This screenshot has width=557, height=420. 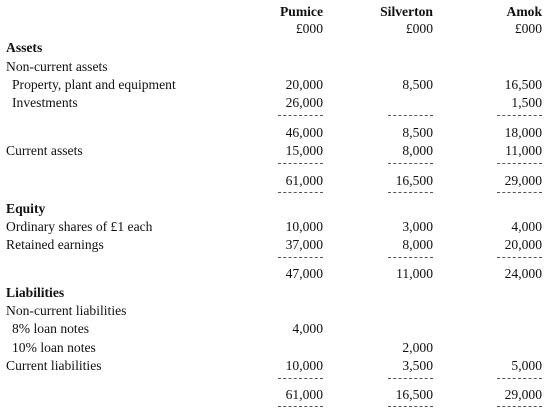 What do you see at coordinates (523, 273) in the screenshot?
I see `total-equity-amok: 24,000` at bounding box center [523, 273].